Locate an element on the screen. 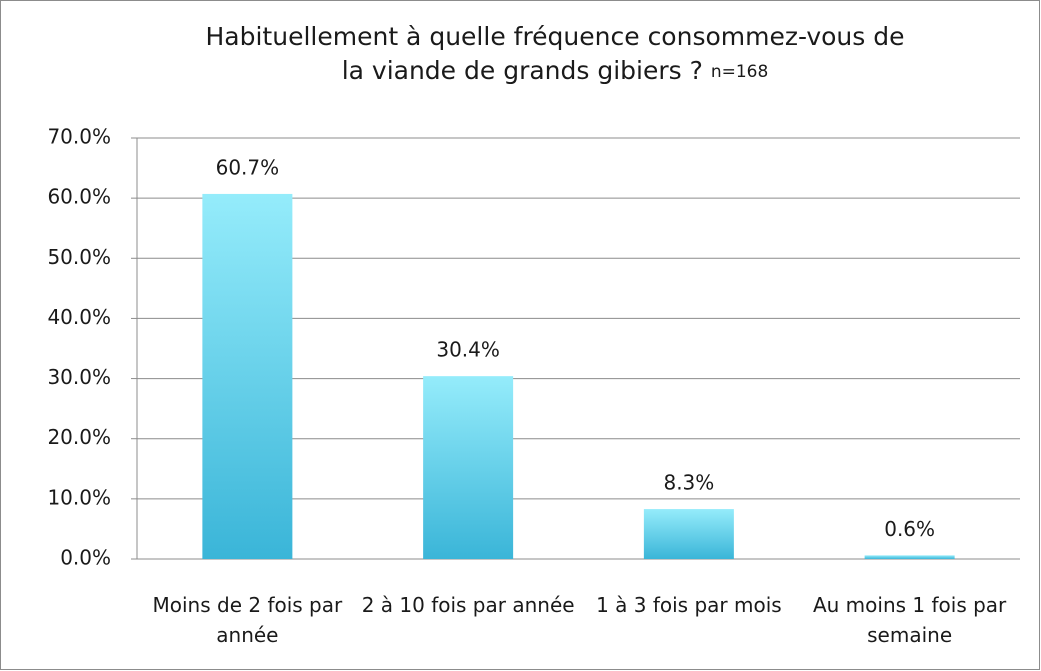 This screenshot has width=1041, height=671. data-label: 60.7% is located at coordinates (248, 167).